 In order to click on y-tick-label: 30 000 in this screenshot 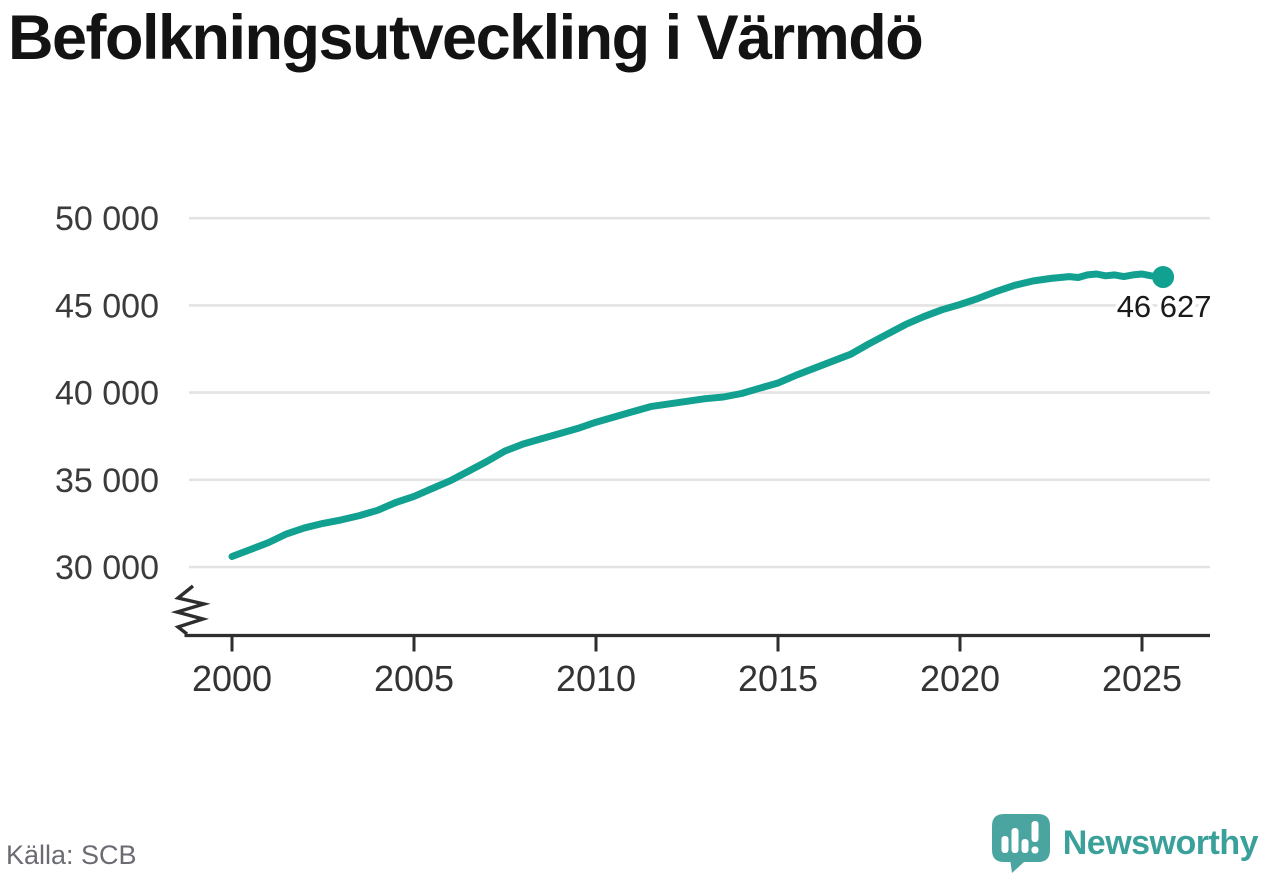, I will do `click(107, 568)`.